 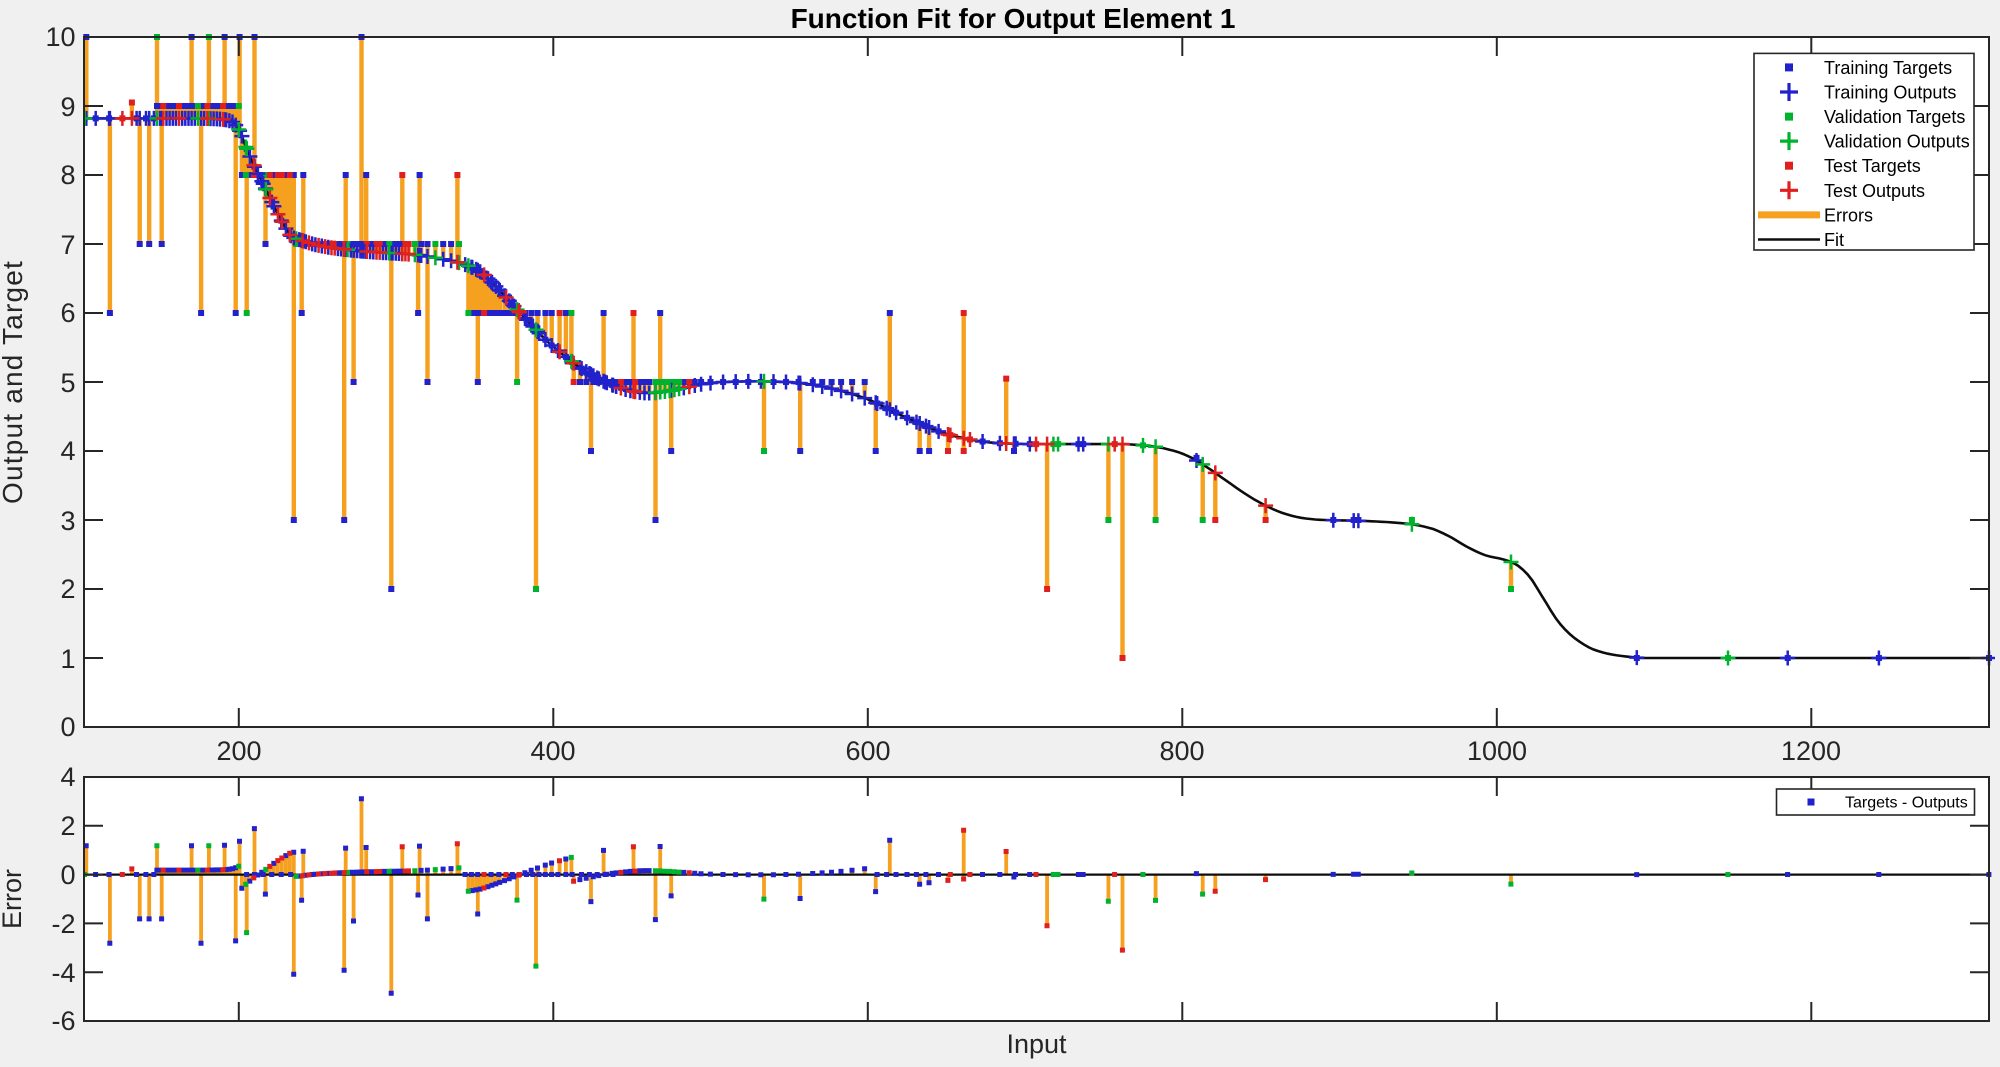 I want to click on svg-text: Training Targets, so click(x=1888, y=68).